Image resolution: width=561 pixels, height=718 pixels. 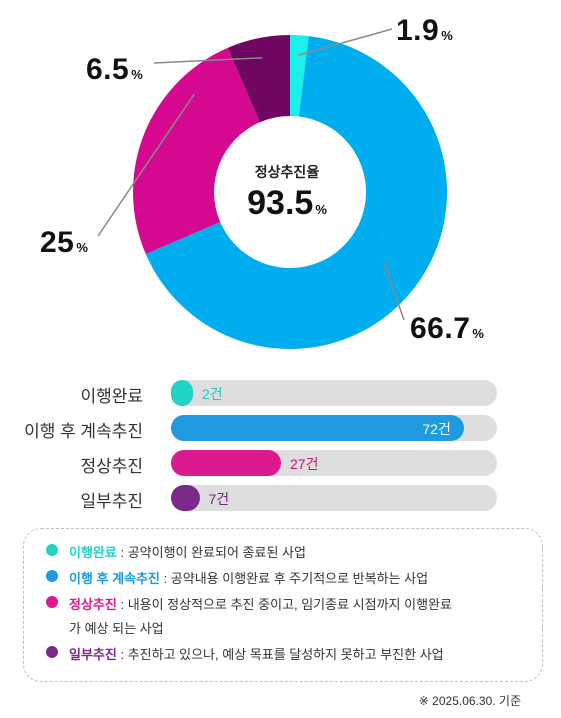 What do you see at coordinates (208, 60) in the screenshot?
I see `leader-line-partial` at bounding box center [208, 60].